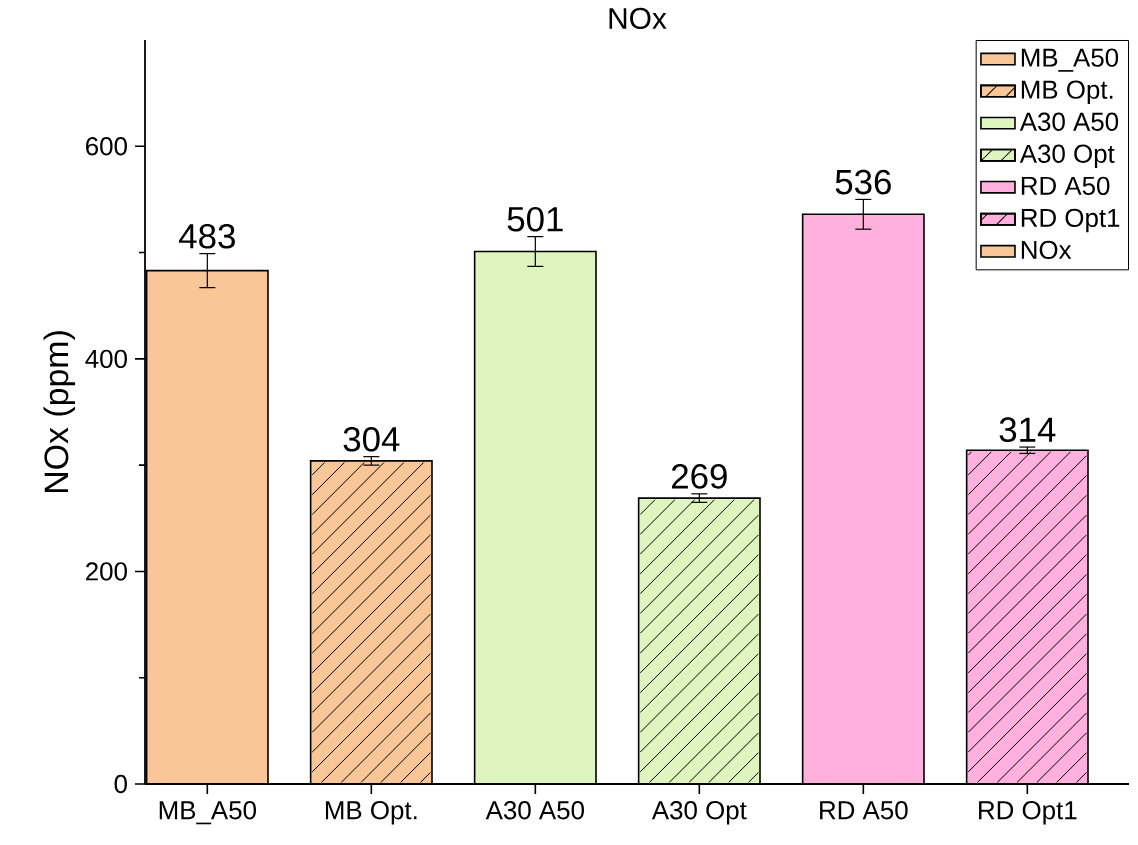 The image size is (1138, 845). Describe the element at coordinates (371, 813) in the screenshot. I see `x-tick-label: MB Opt.` at that location.